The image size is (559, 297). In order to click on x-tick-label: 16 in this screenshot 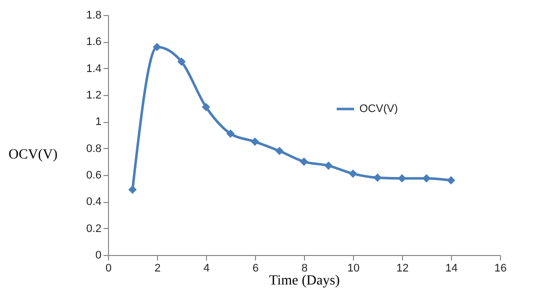, I will do `click(500, 268)`.